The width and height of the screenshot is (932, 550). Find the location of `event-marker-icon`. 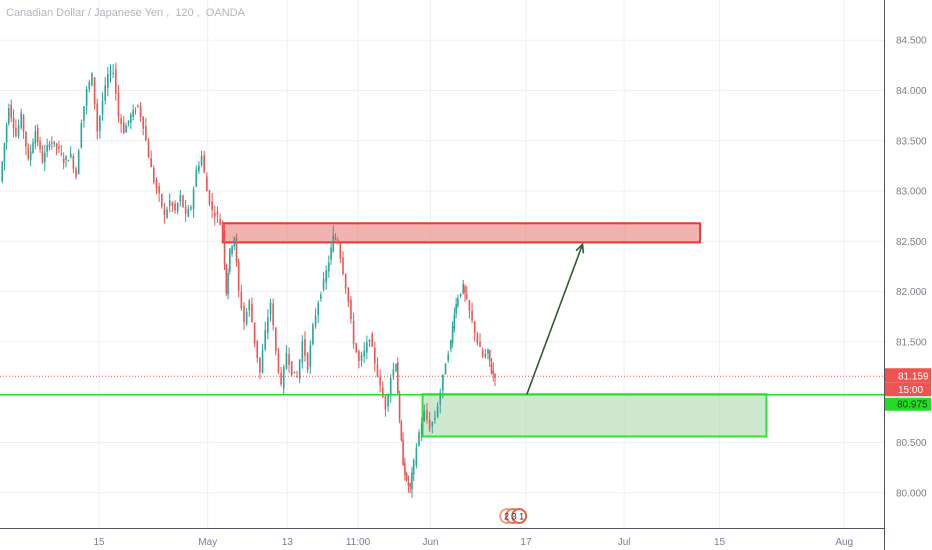

event-marker-icon is located at coordinates (519, 516).